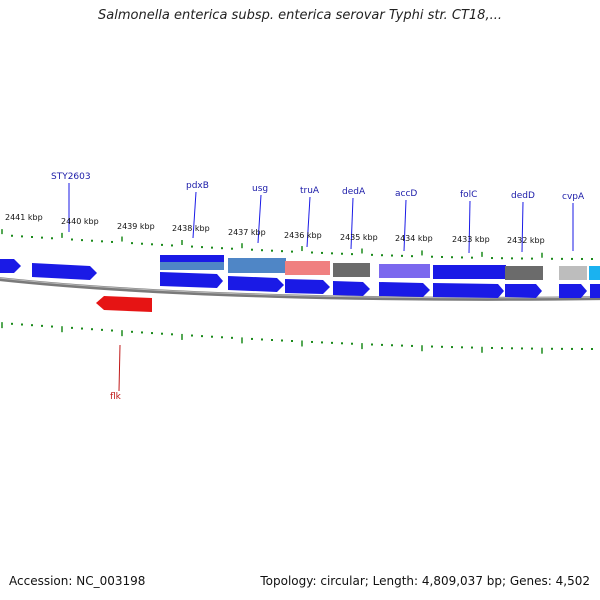  What do you see at coordinates (307, 268) in the screenshot?
I see `feature-truA` at bounding box center [307, 268].